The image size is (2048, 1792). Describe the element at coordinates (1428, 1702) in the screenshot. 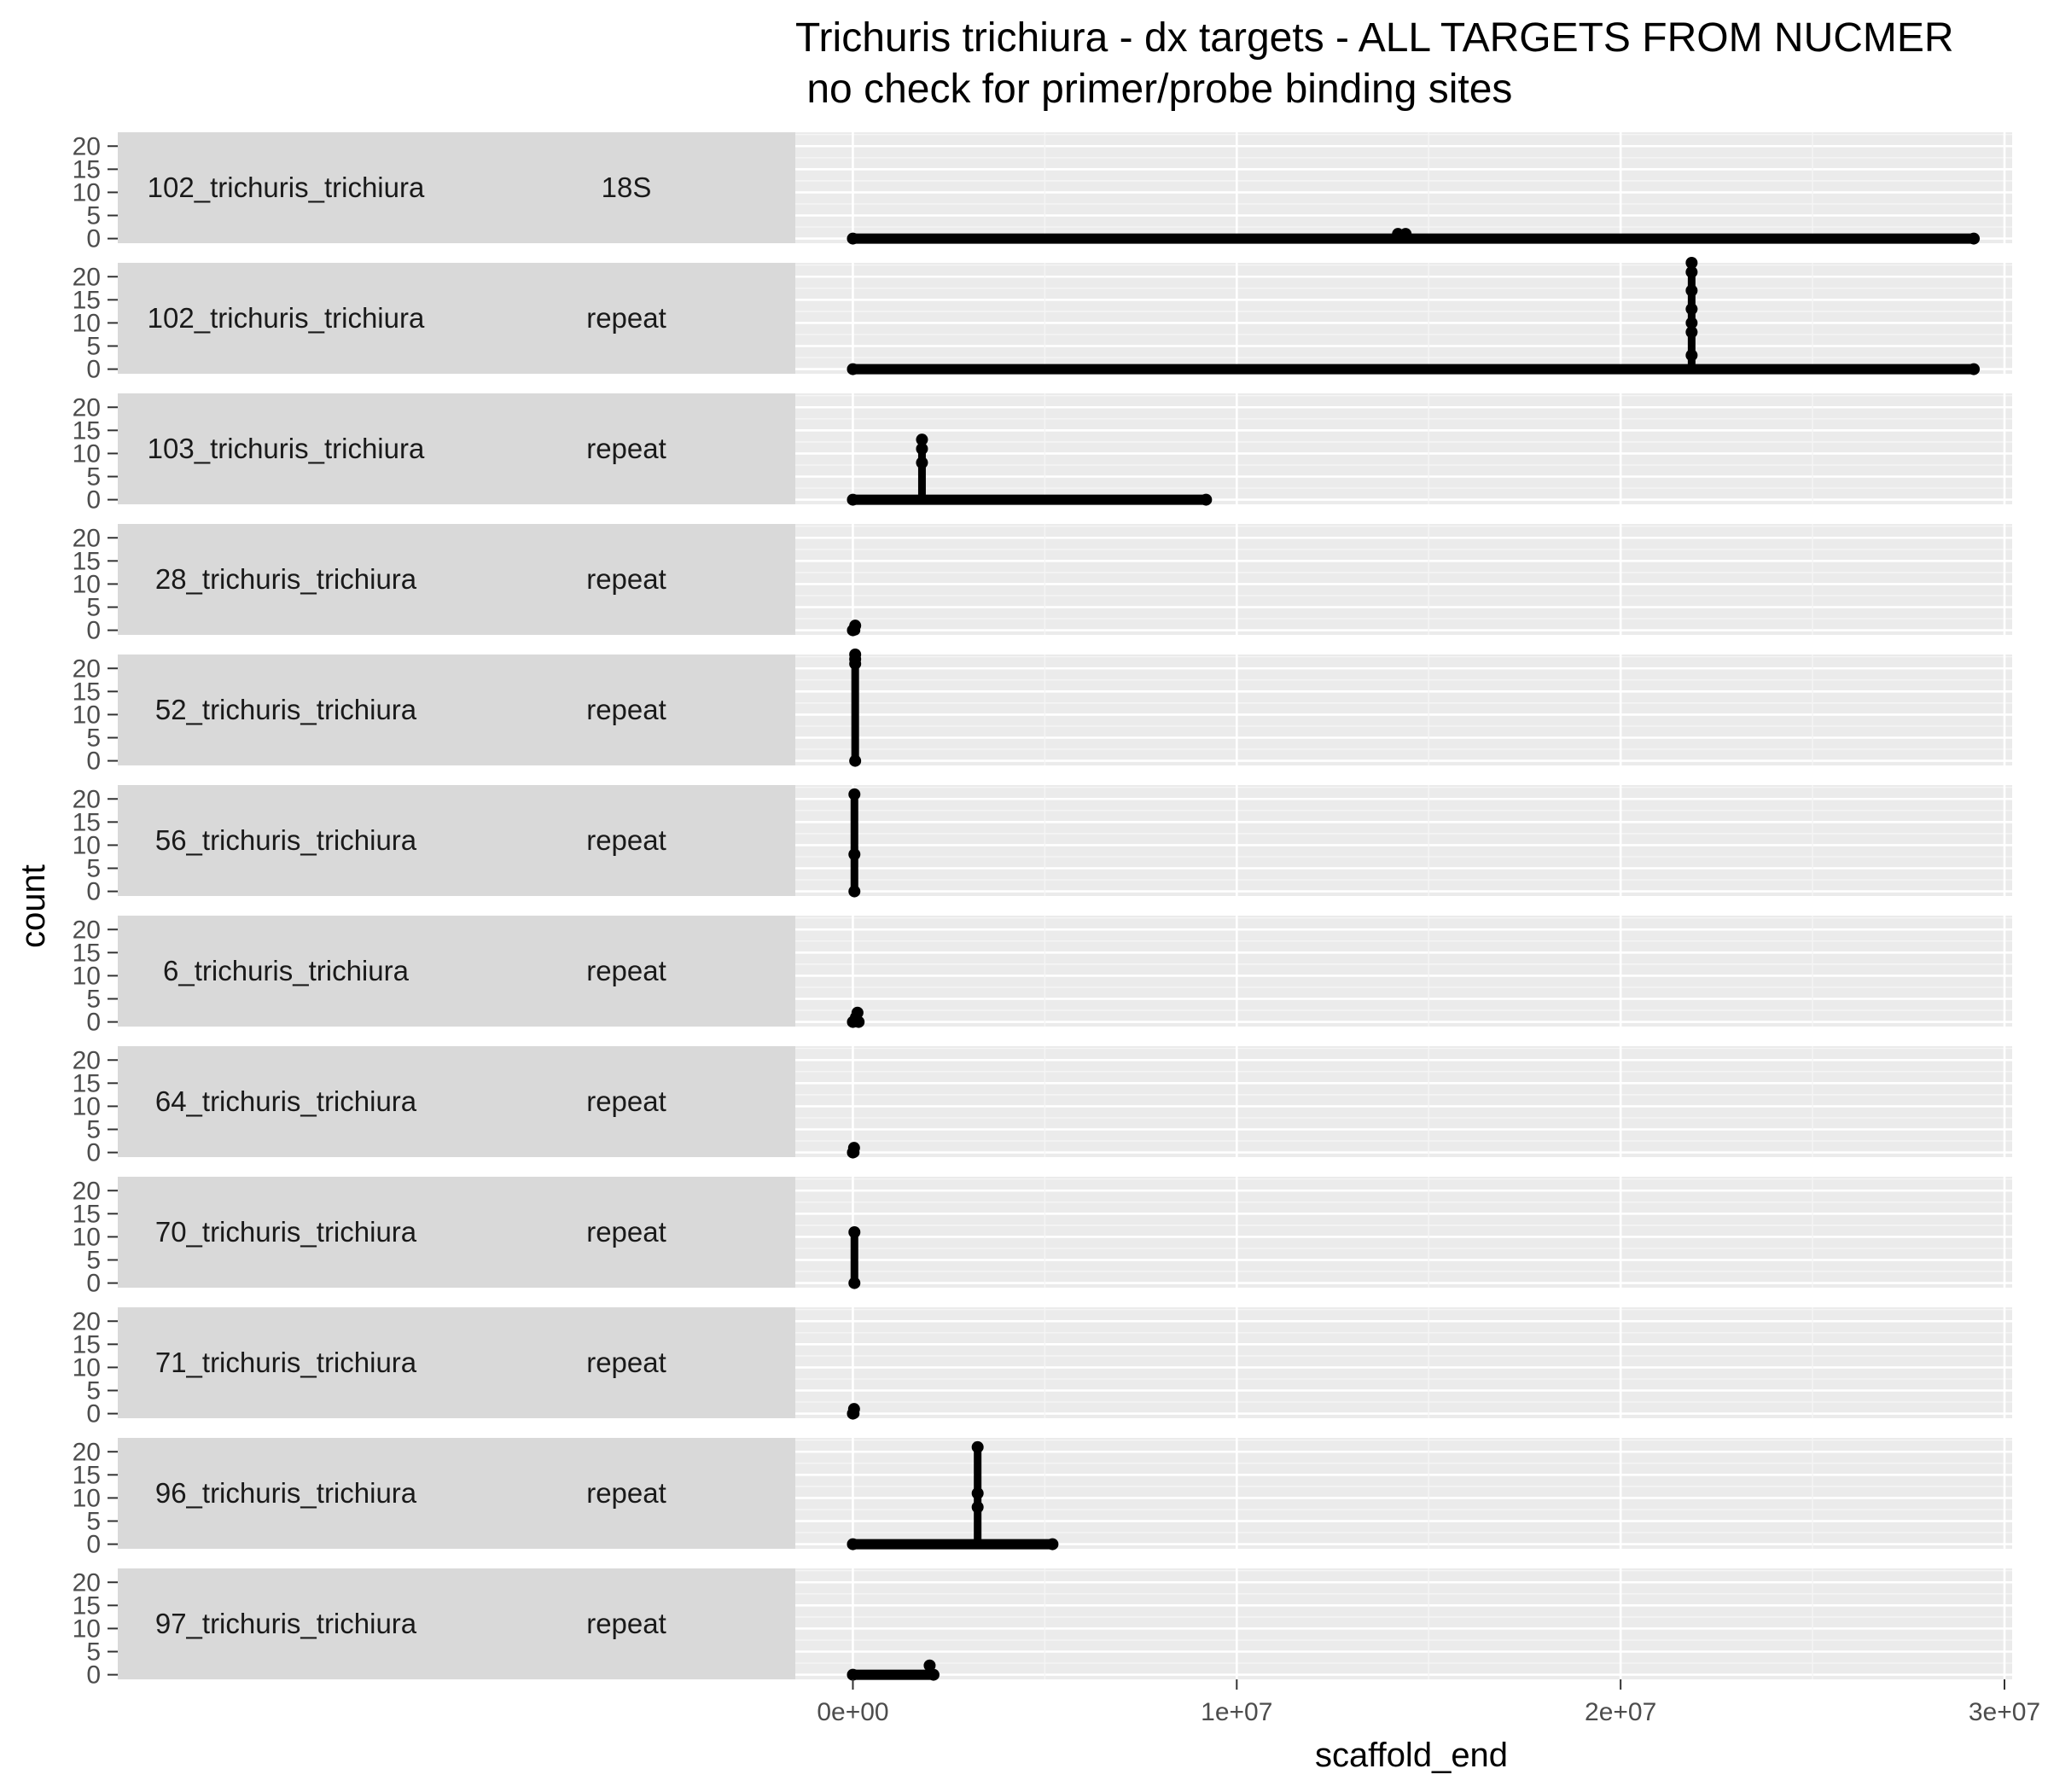

I see `x-axis: 0e+00 1e+07 2e+07 3e+07` at that location.